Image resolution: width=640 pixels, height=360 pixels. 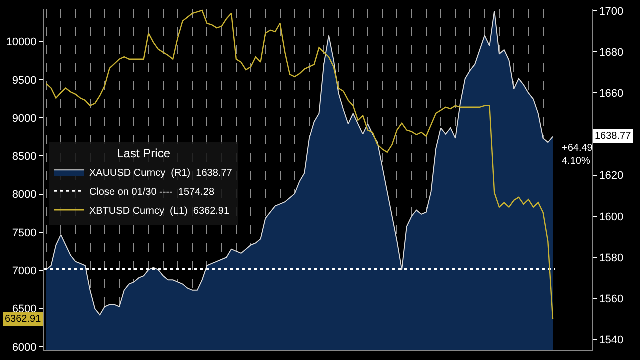 What do you see at coordinates (161, 173) in the screenshot?
I see `legend-label: XAUUSD Curncy (R1) 1638.77` at bounding box center [161, 173].